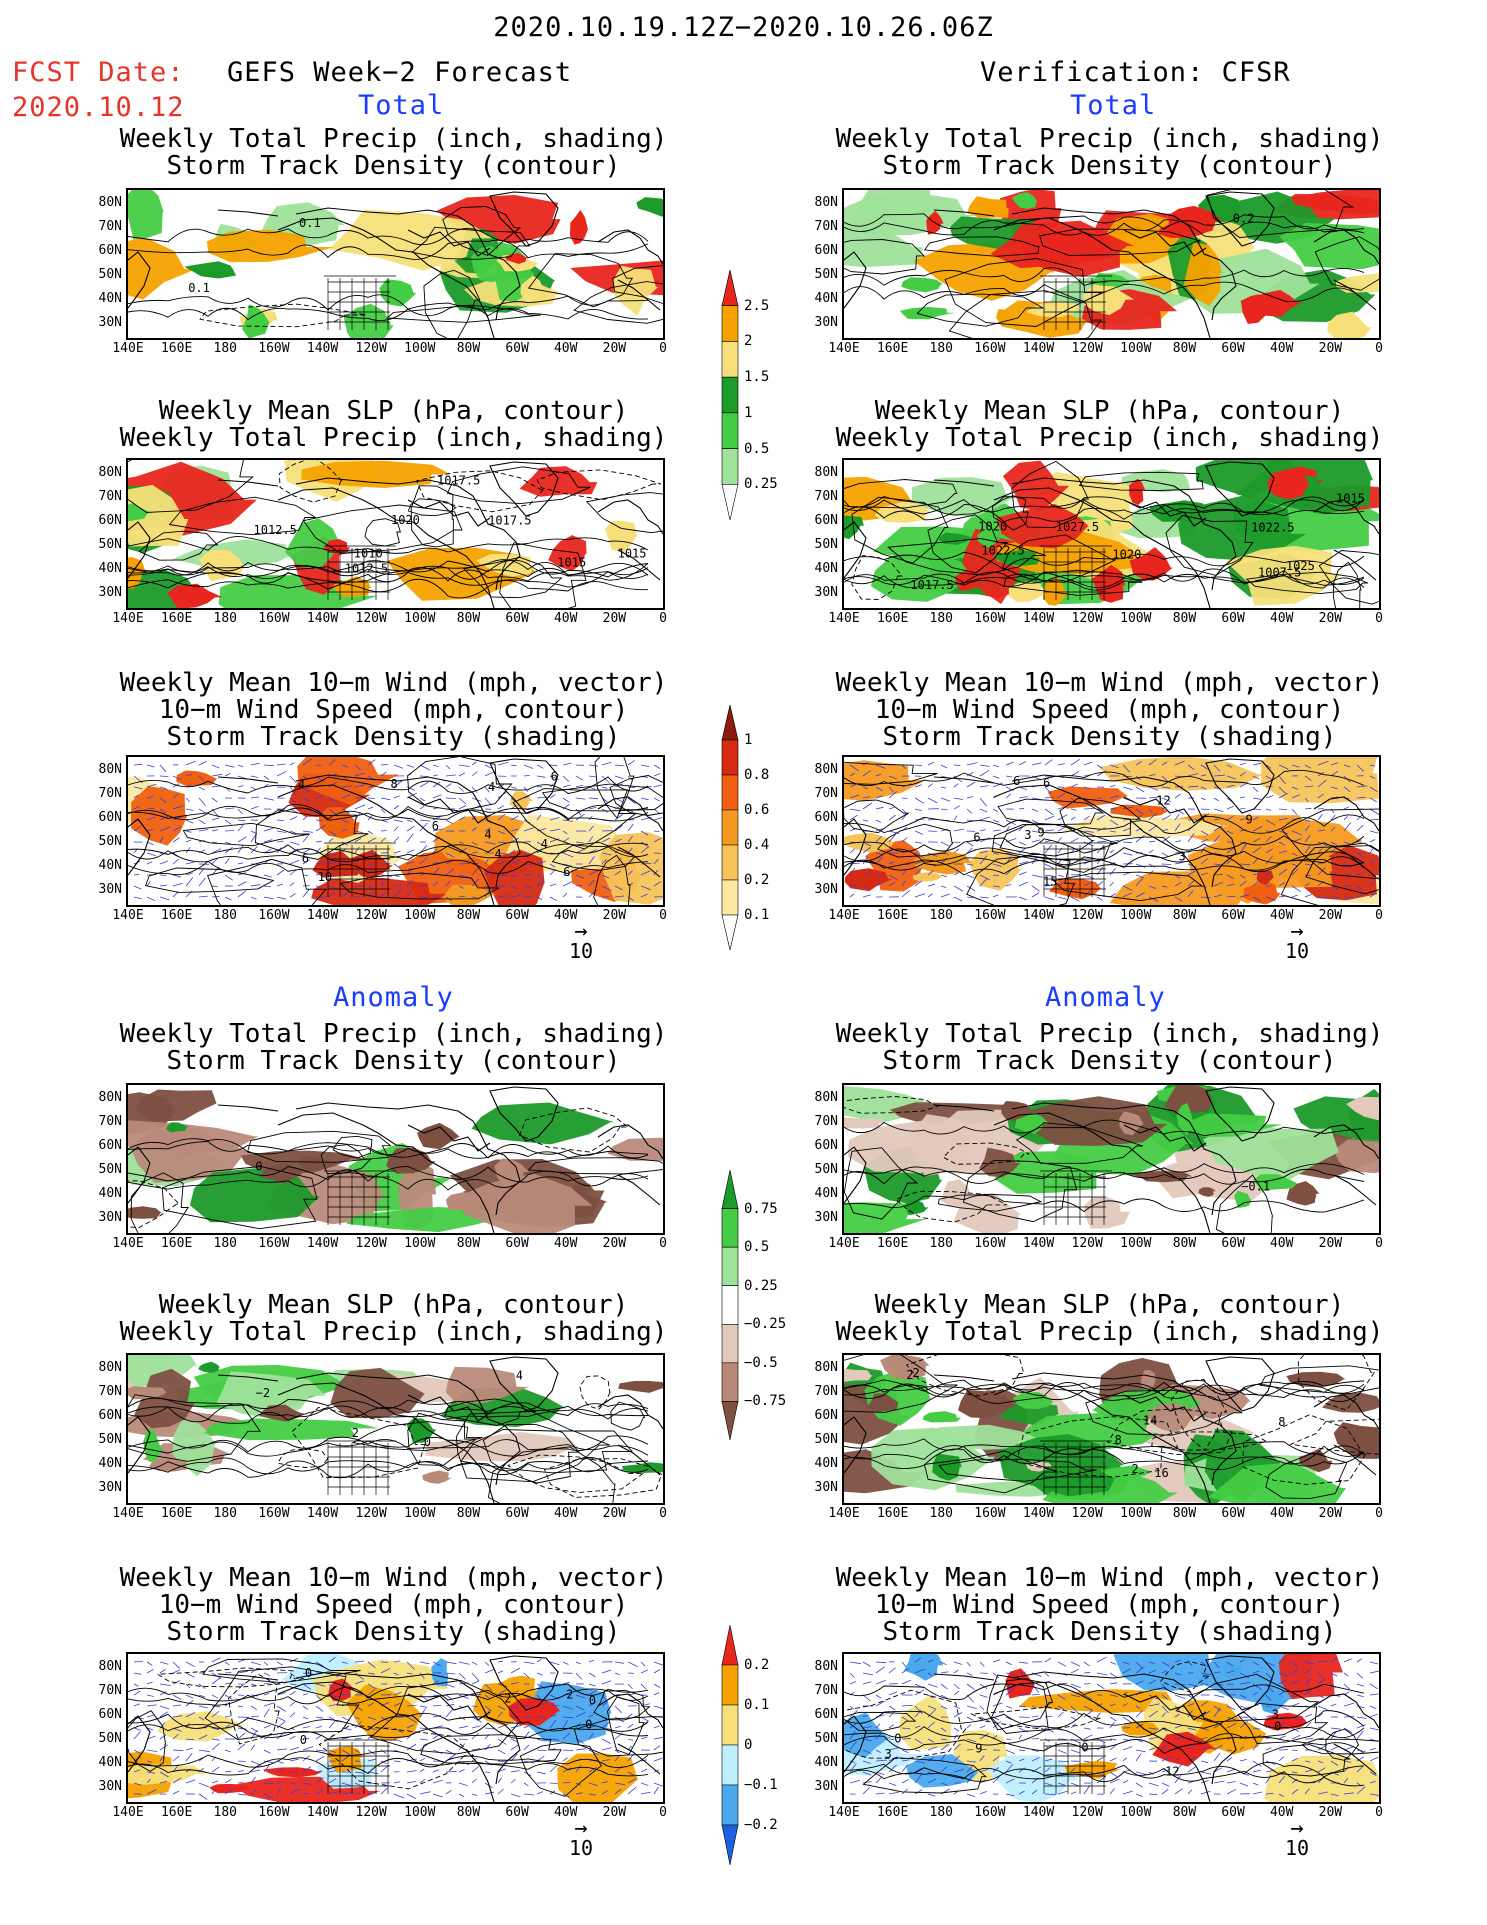 Image resolution: width=1487 pixels, height=1925 pixels. I want to click on contour-label: 1012.5, so click(275, 530).